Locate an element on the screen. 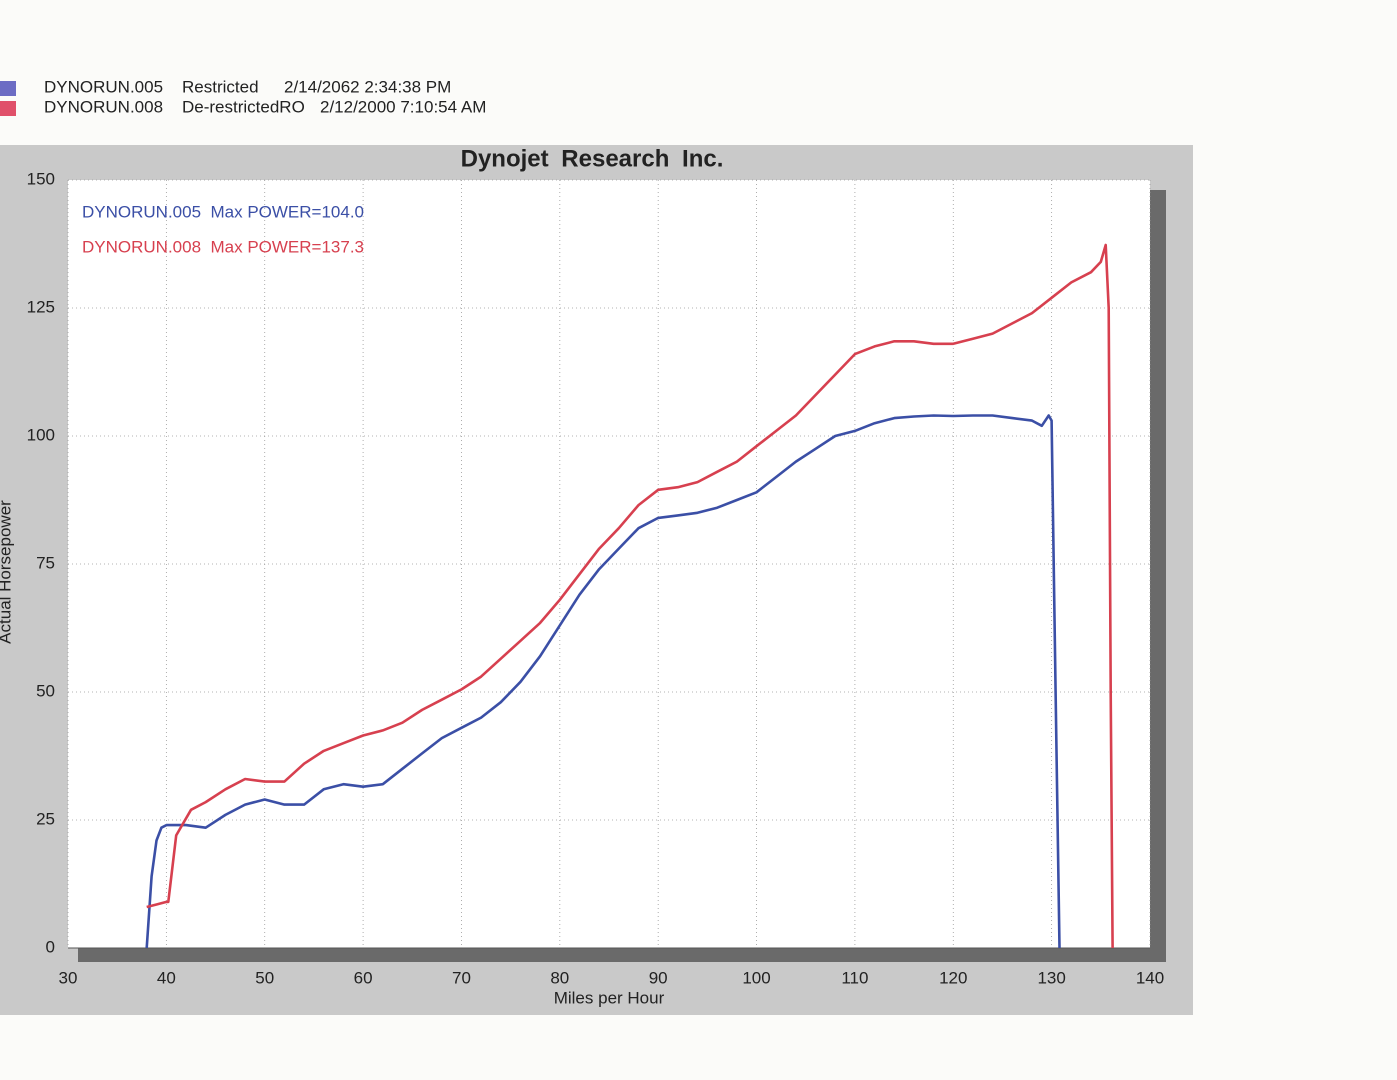 The width and height of the screenshot is (1397, 1080). x-tick-label: 100 is located at coordinates (756, 977).